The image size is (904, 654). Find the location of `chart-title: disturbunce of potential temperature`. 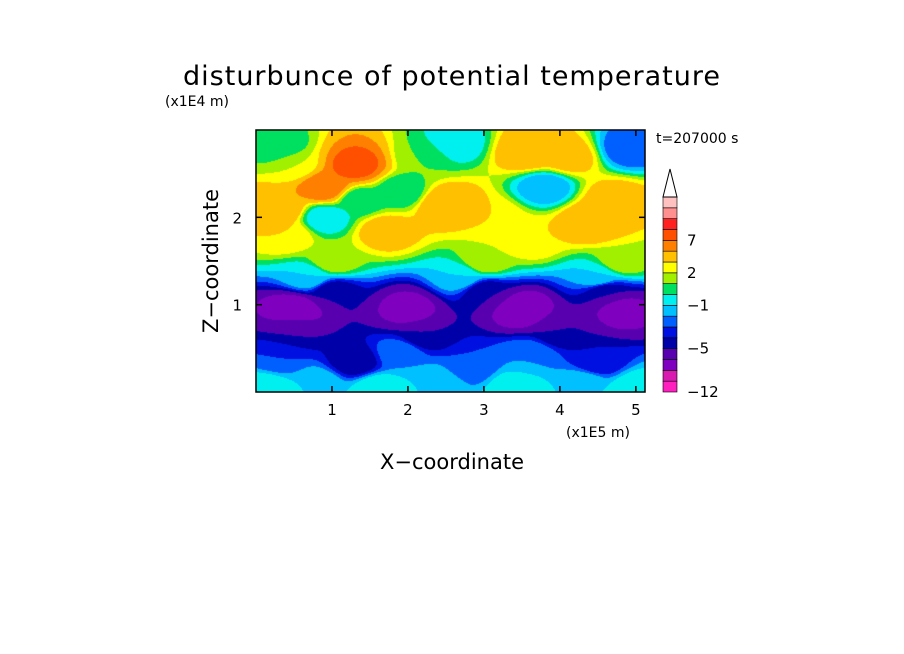

chart-title: disturbunce of potential temperature is located at coordinates (452, 76).